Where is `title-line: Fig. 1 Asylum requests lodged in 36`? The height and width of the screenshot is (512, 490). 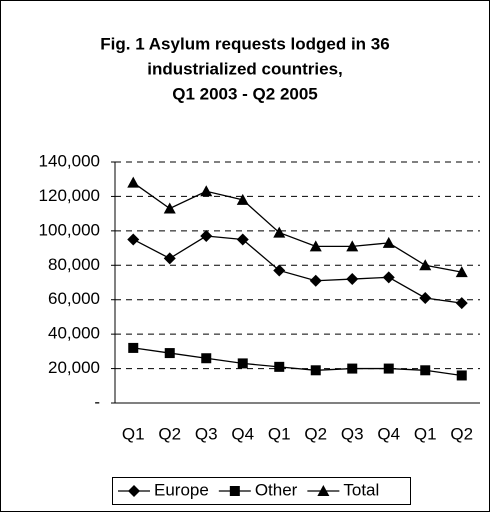 title-line: Fig. 1 Asylum requests lodged in 36 is located at coordinates (244, 43).